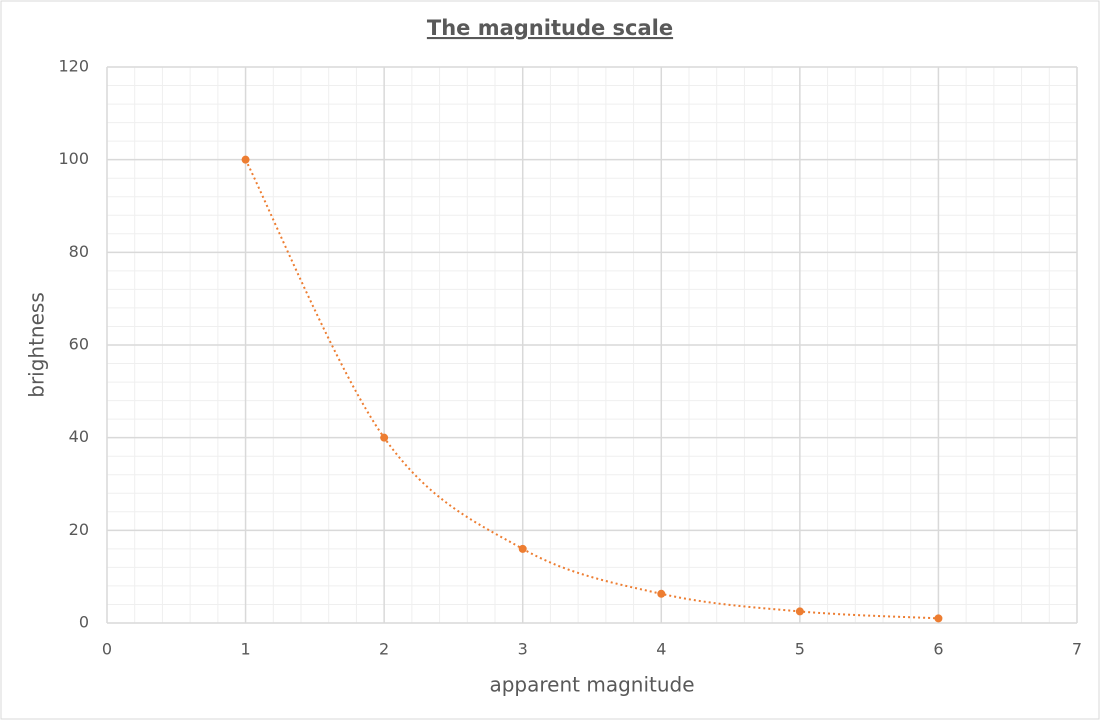  Describe the element at coordinates (384, 649) in the screenshot. I see `x-tick-label: 2` at that location.